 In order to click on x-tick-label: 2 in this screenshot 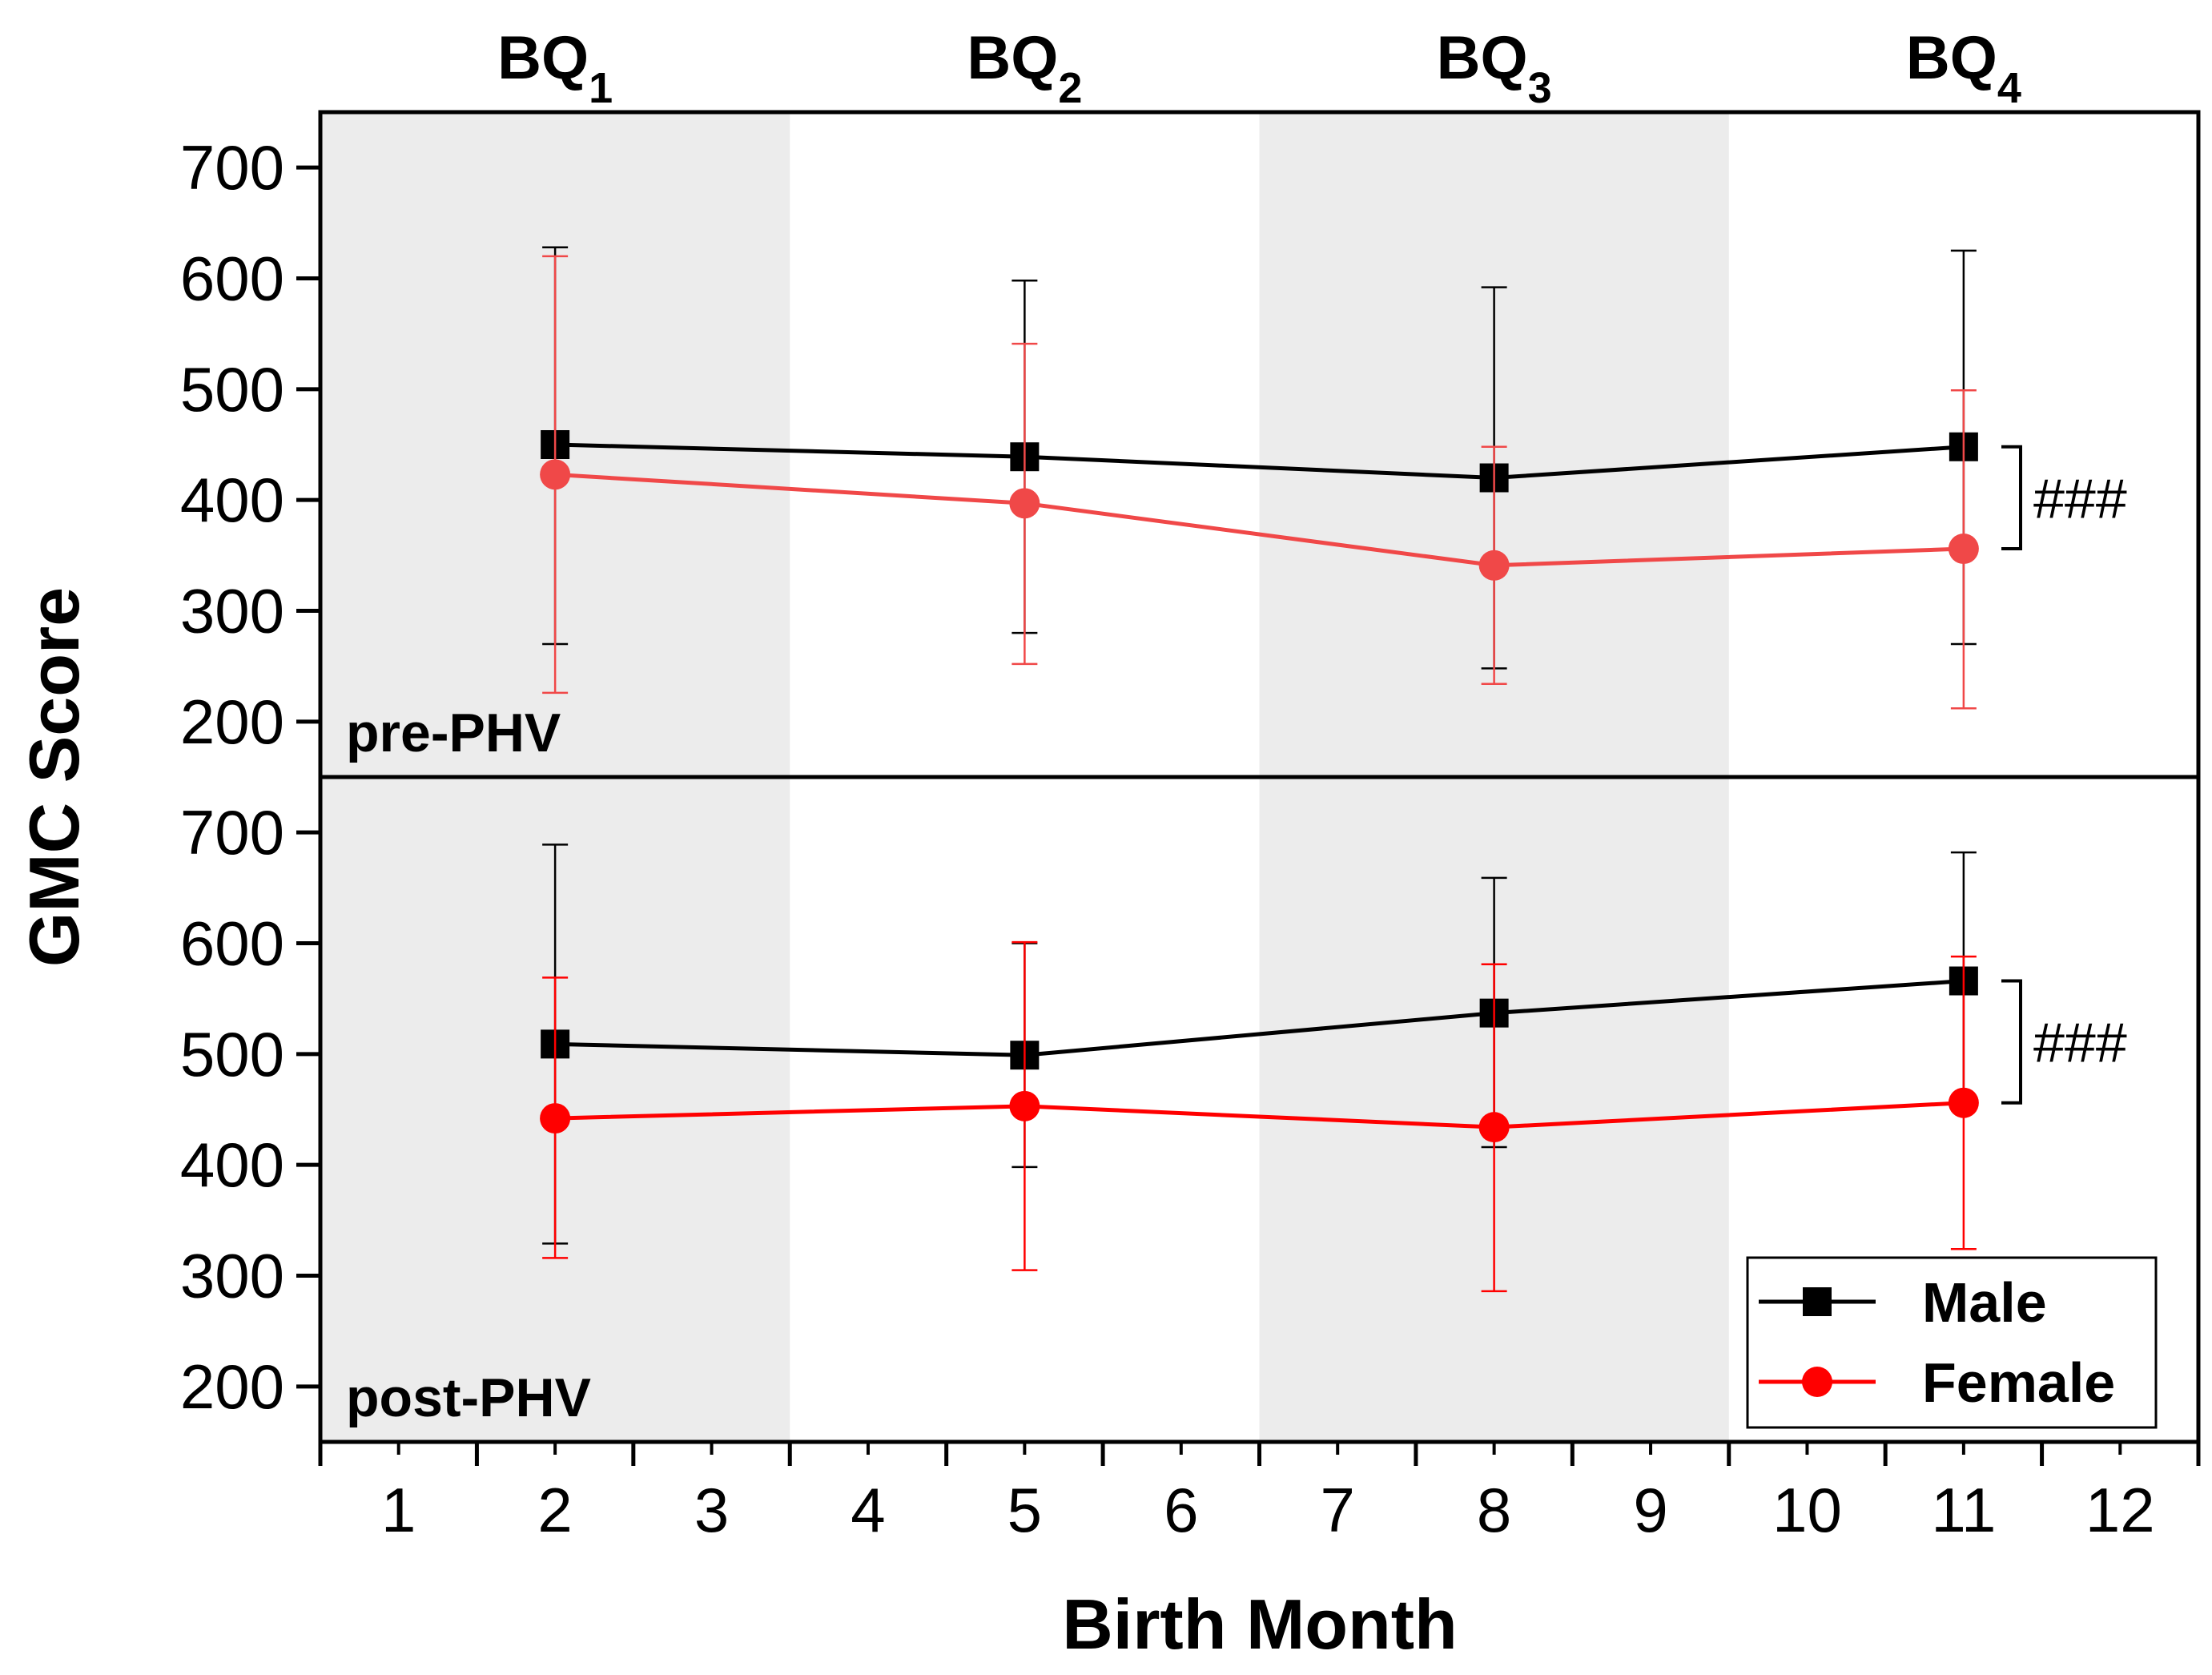, I will do `click(554, 1510)`.